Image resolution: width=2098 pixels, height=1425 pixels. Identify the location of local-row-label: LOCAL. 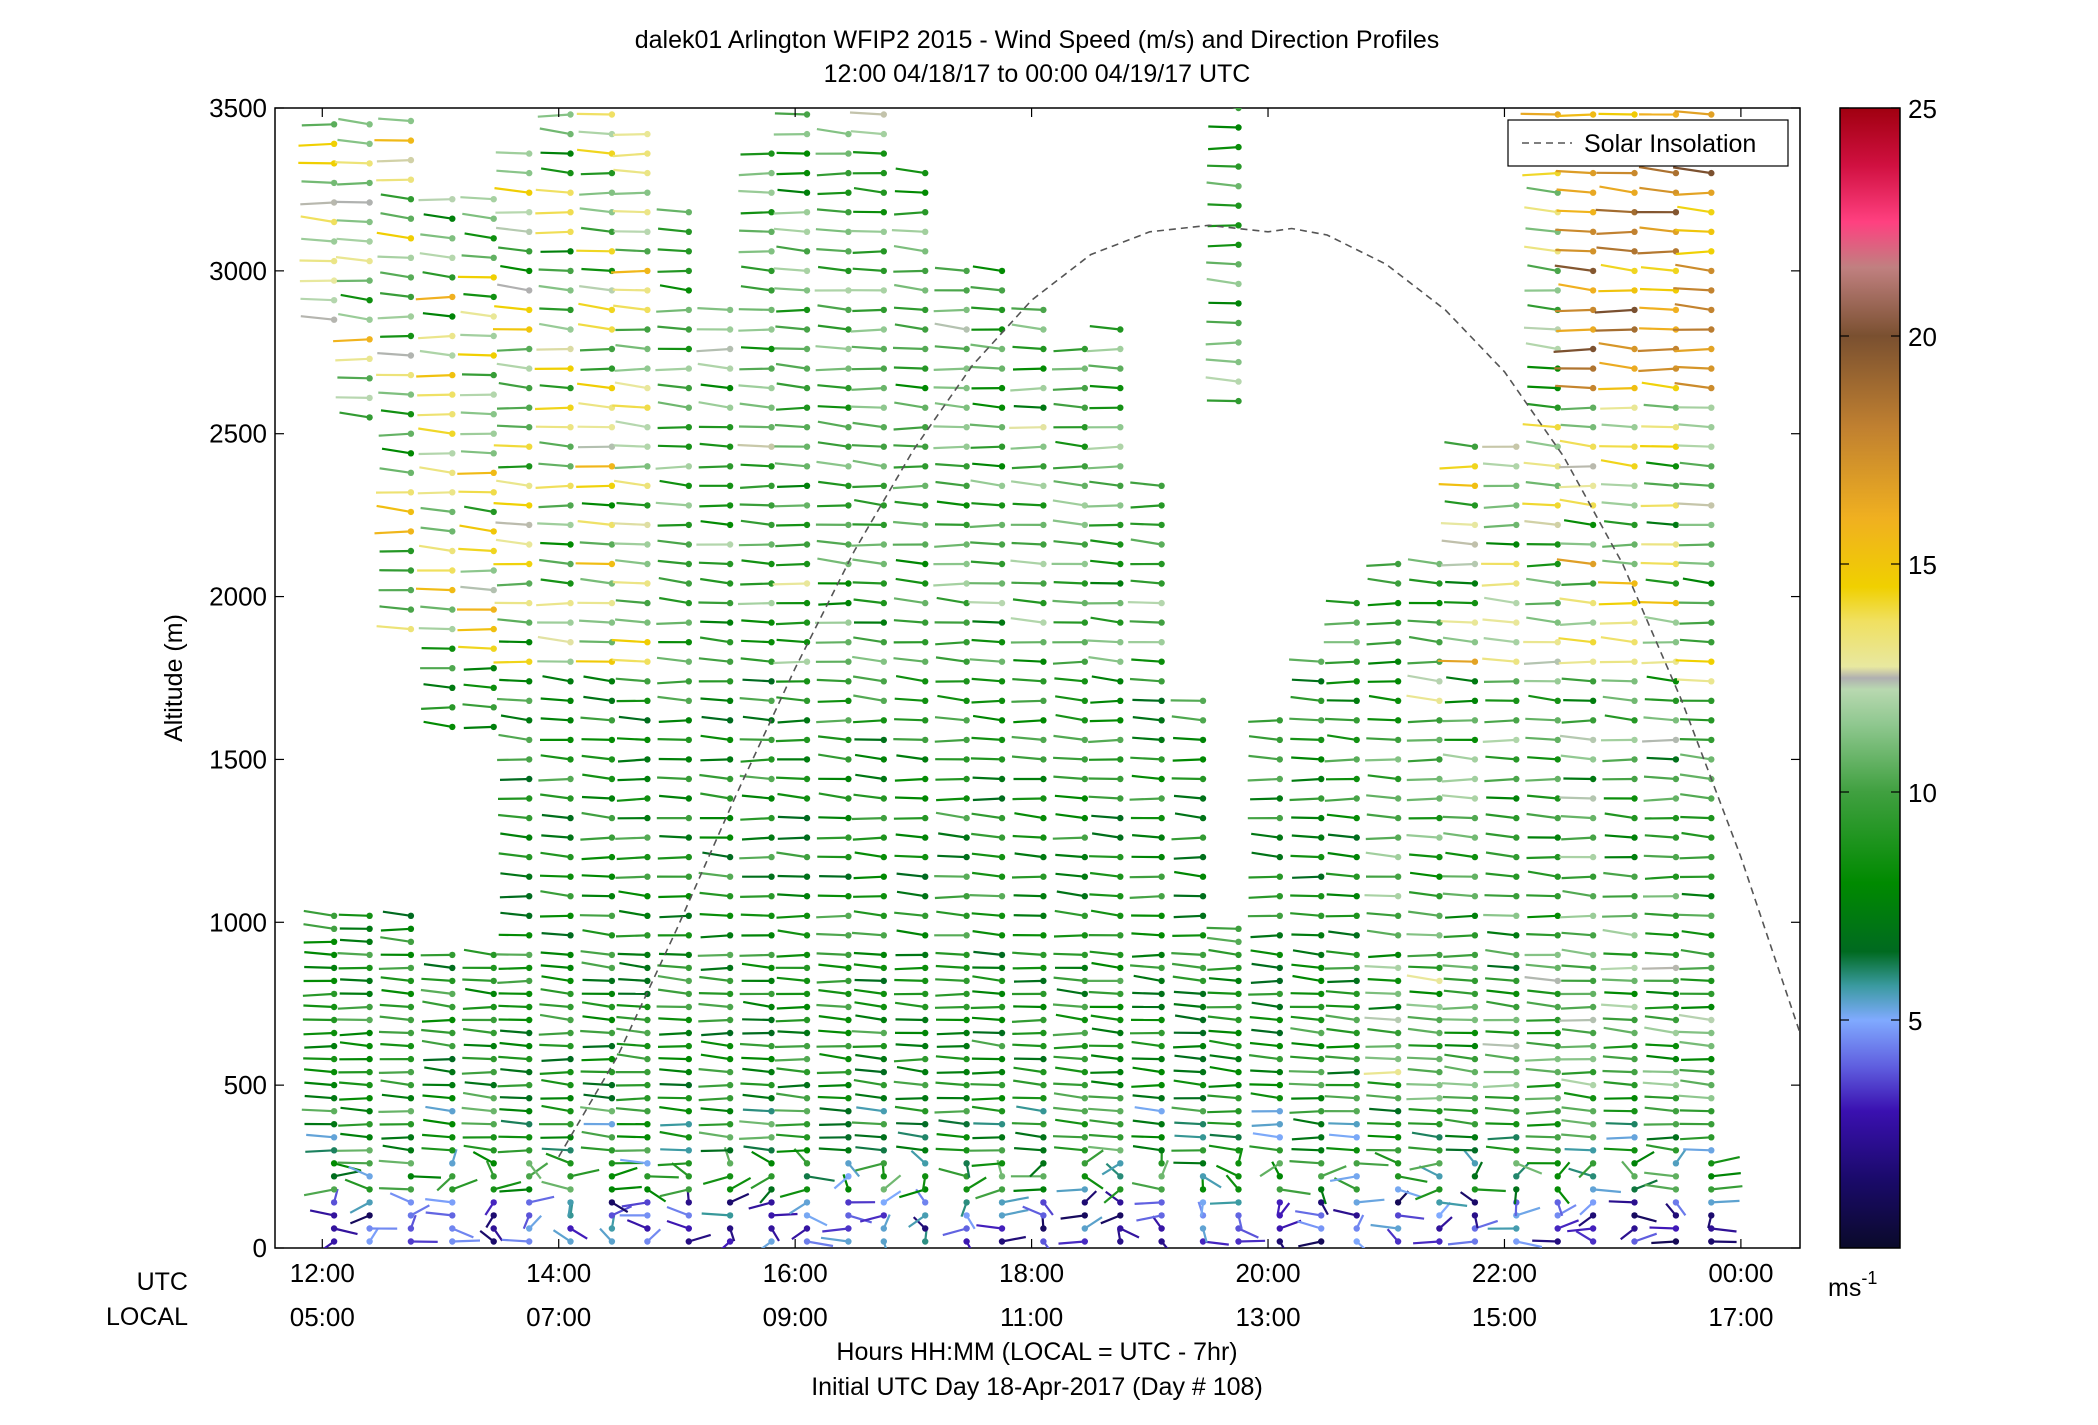
(147, 1317).